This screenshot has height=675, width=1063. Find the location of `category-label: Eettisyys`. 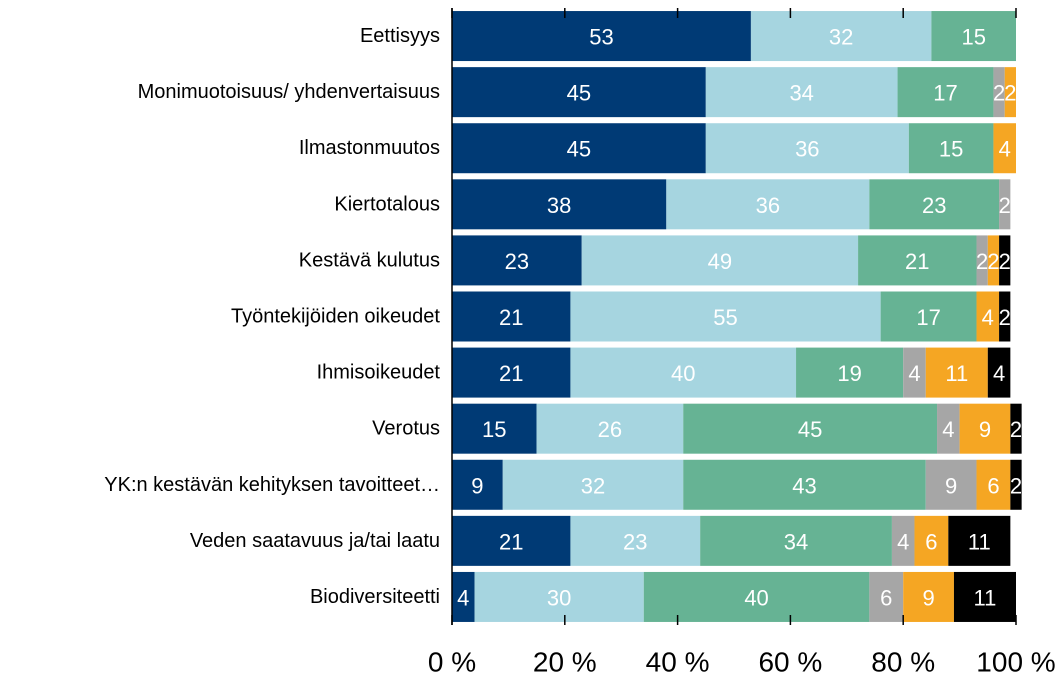

category-label: Eettisyys is located at coordinates (400, 36).